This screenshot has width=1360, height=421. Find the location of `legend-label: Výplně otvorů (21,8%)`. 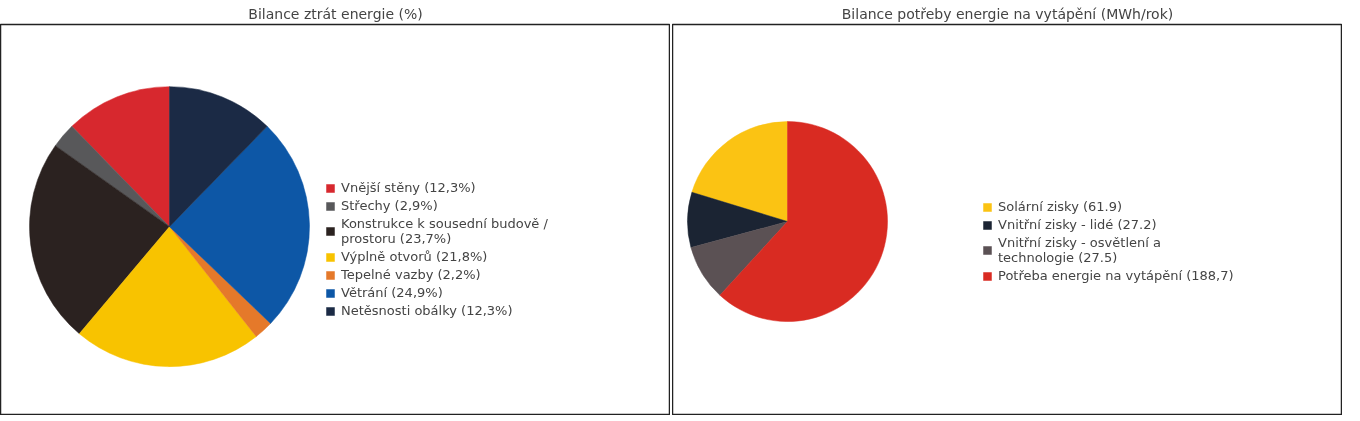

legend-label: Výplně otvorů (21,8%) is located at coordinates (414, 256).